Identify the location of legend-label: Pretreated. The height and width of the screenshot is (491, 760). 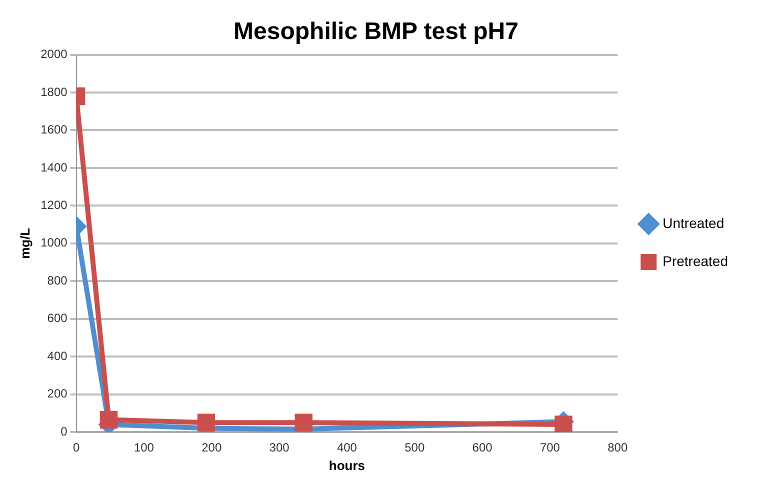
(695, 260).